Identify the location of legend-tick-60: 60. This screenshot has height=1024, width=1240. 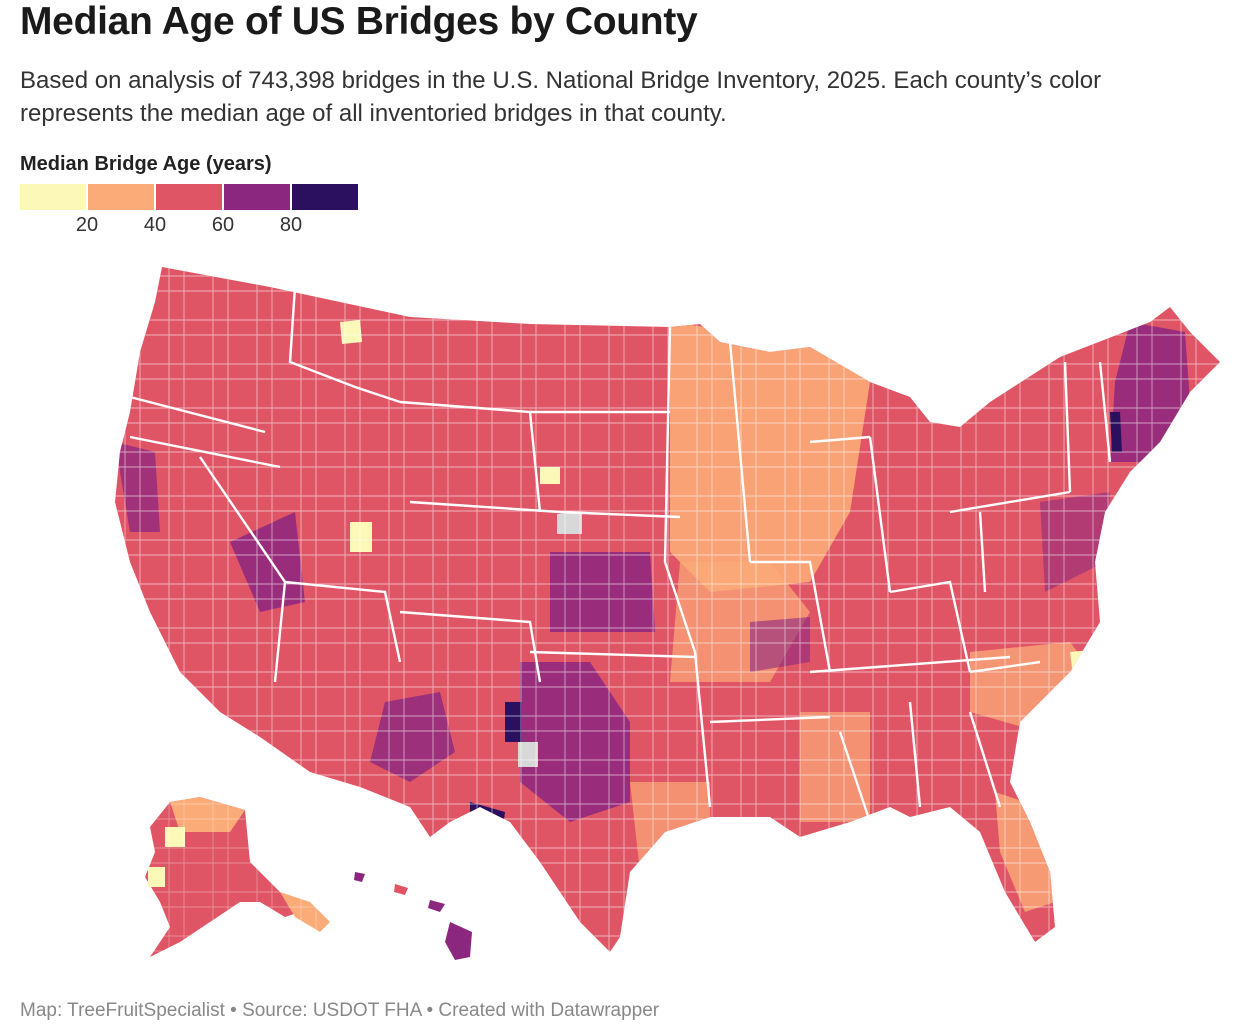
(223, 225).